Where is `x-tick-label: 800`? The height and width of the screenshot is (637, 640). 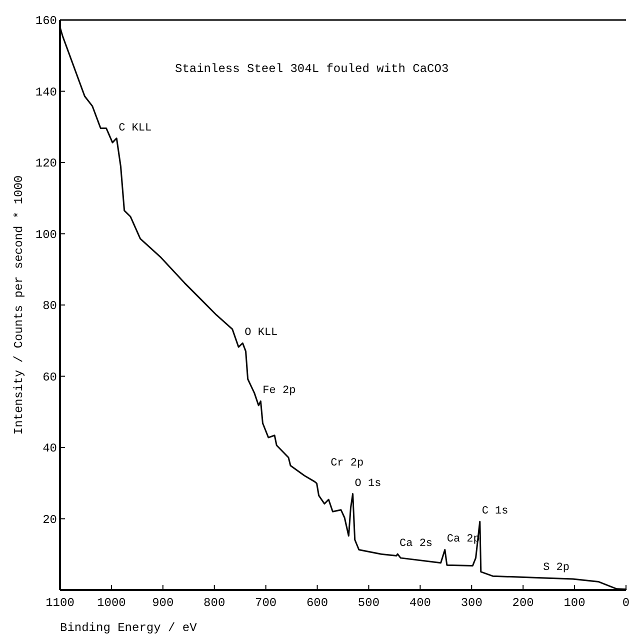 x-tick-label: 800 is located at coordinates (215, 603).